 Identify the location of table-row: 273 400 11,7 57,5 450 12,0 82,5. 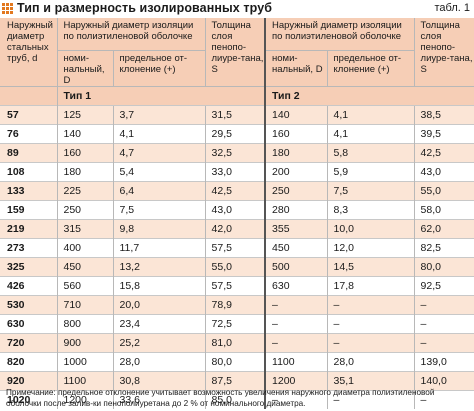
(237, 247).